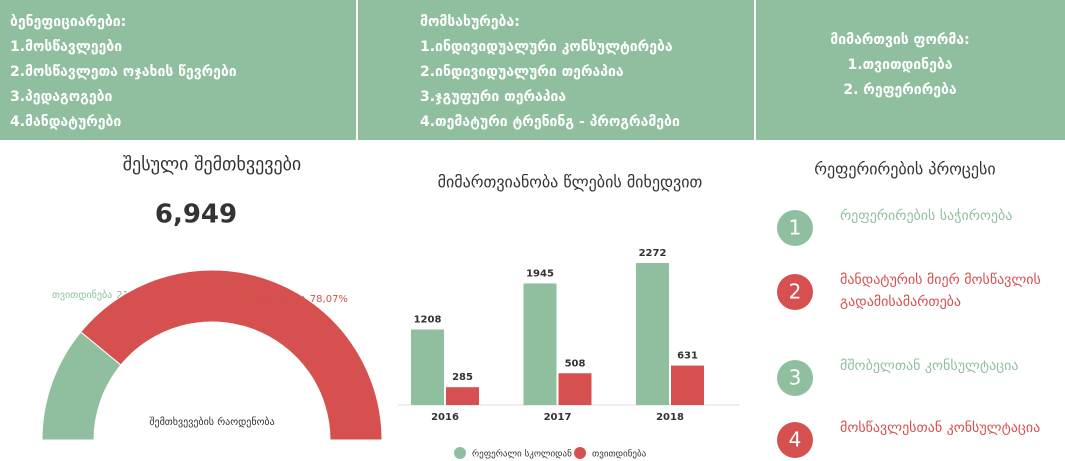 Image resolution: width=1065 pixels, height=461 pixels. I want to click on gauge-label: რეფერირება 78,07%, so click(295, 299).